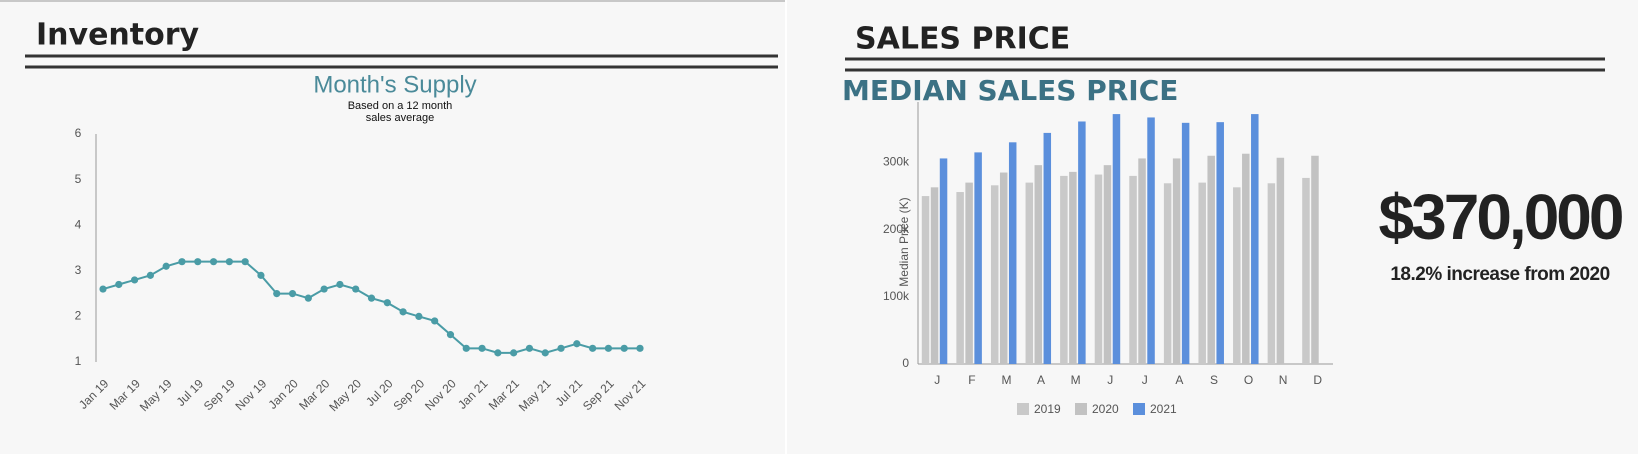 Image resolution: width=1638 pixels, height=459 pixels. Describe the element at coordinates (905, 363) in the screenshot. I see `y-tick-label: 0` at that location.